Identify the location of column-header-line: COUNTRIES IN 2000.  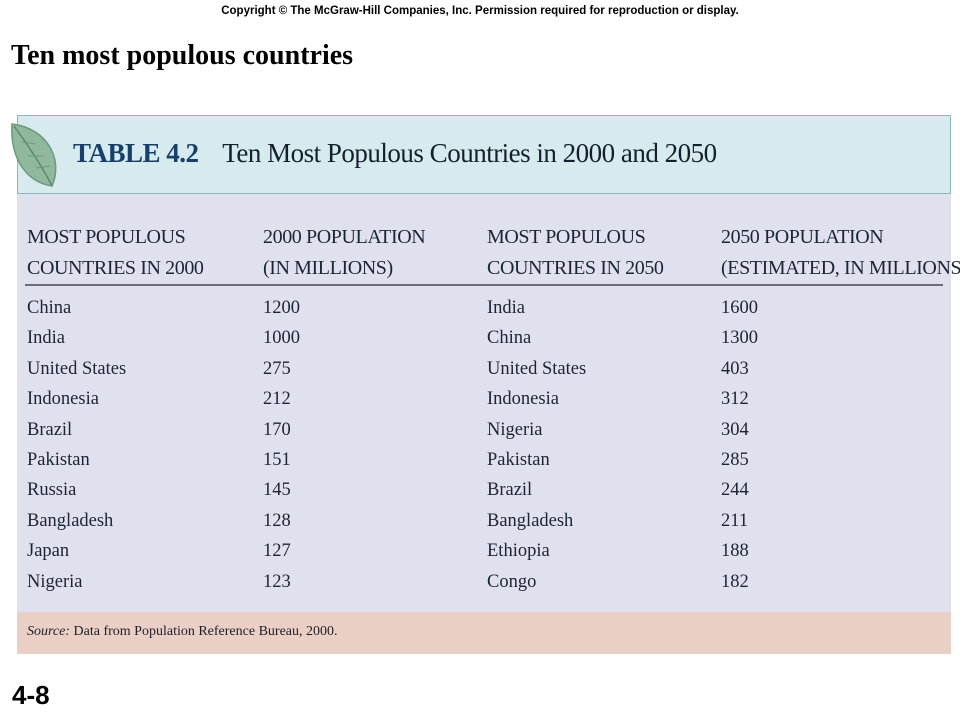
(115, 268).